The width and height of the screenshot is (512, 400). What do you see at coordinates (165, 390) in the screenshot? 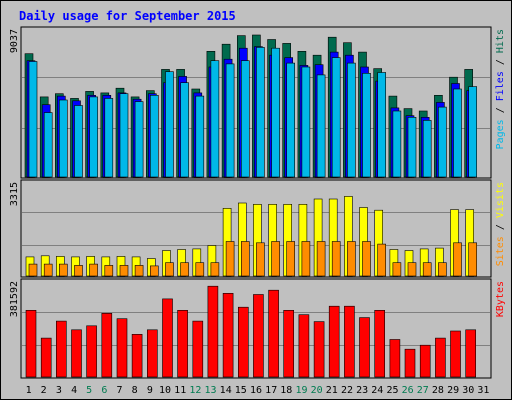
I see `x-tick-label-day-10: 10` at bounding box center [165, 390].